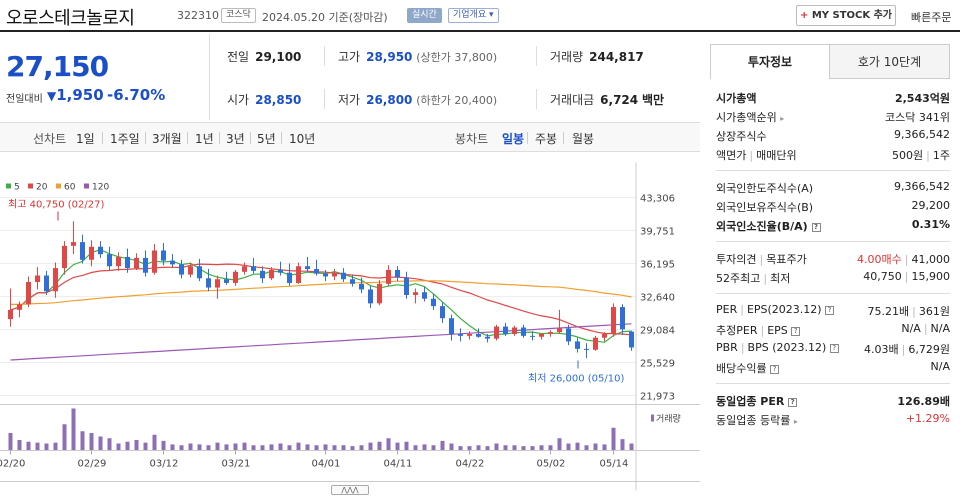 Image resolution: width=960 pixels, height=500 pixels. I want to click on stat-prev-close: 전일 29,100, so click(264, 56).